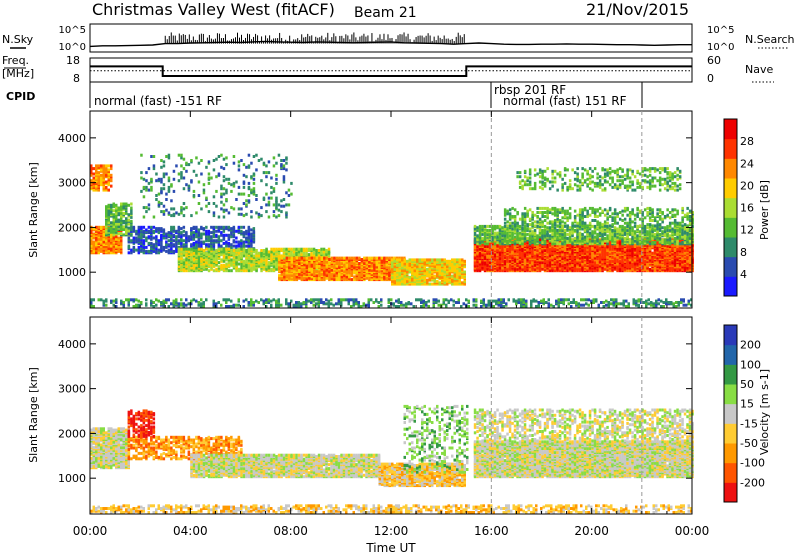 The width and height of the screenshot is (800, 554). What do you see at coordinates (770, 39) in the screenshot?
I see `nsearch-label: N.Search` at bounding box center [770, 39].